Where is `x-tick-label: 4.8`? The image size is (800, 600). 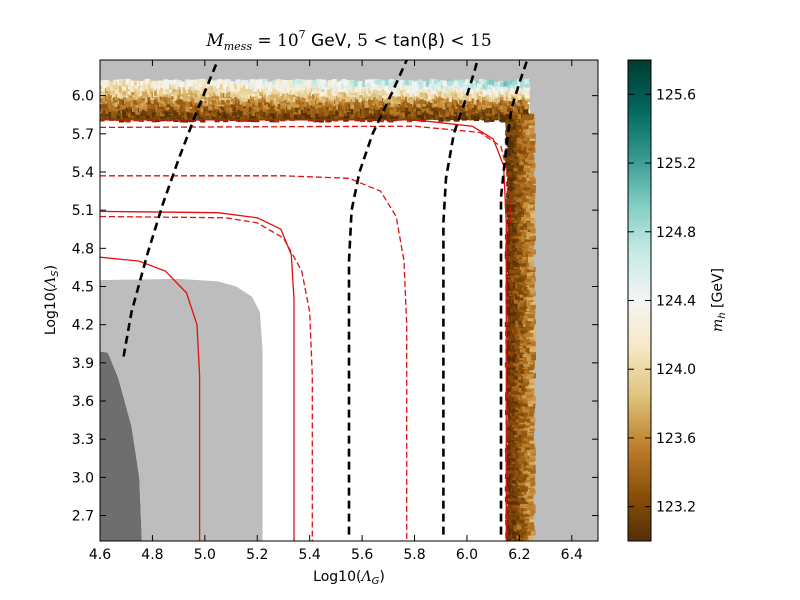 x-tick-label: 4.8 is located at coordinates (152, 555).